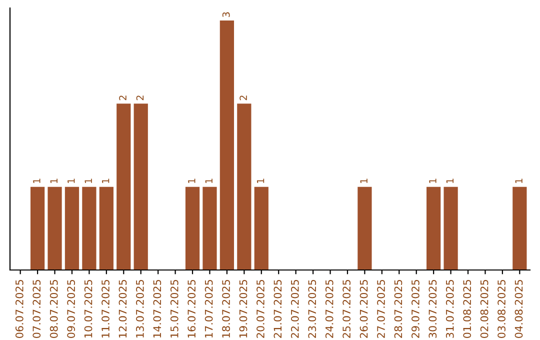  What do you see at coordinates (329, 309) in the screenshot?
I see `x-tick-label: 24.07.2025` at bounding box center [329, 309].